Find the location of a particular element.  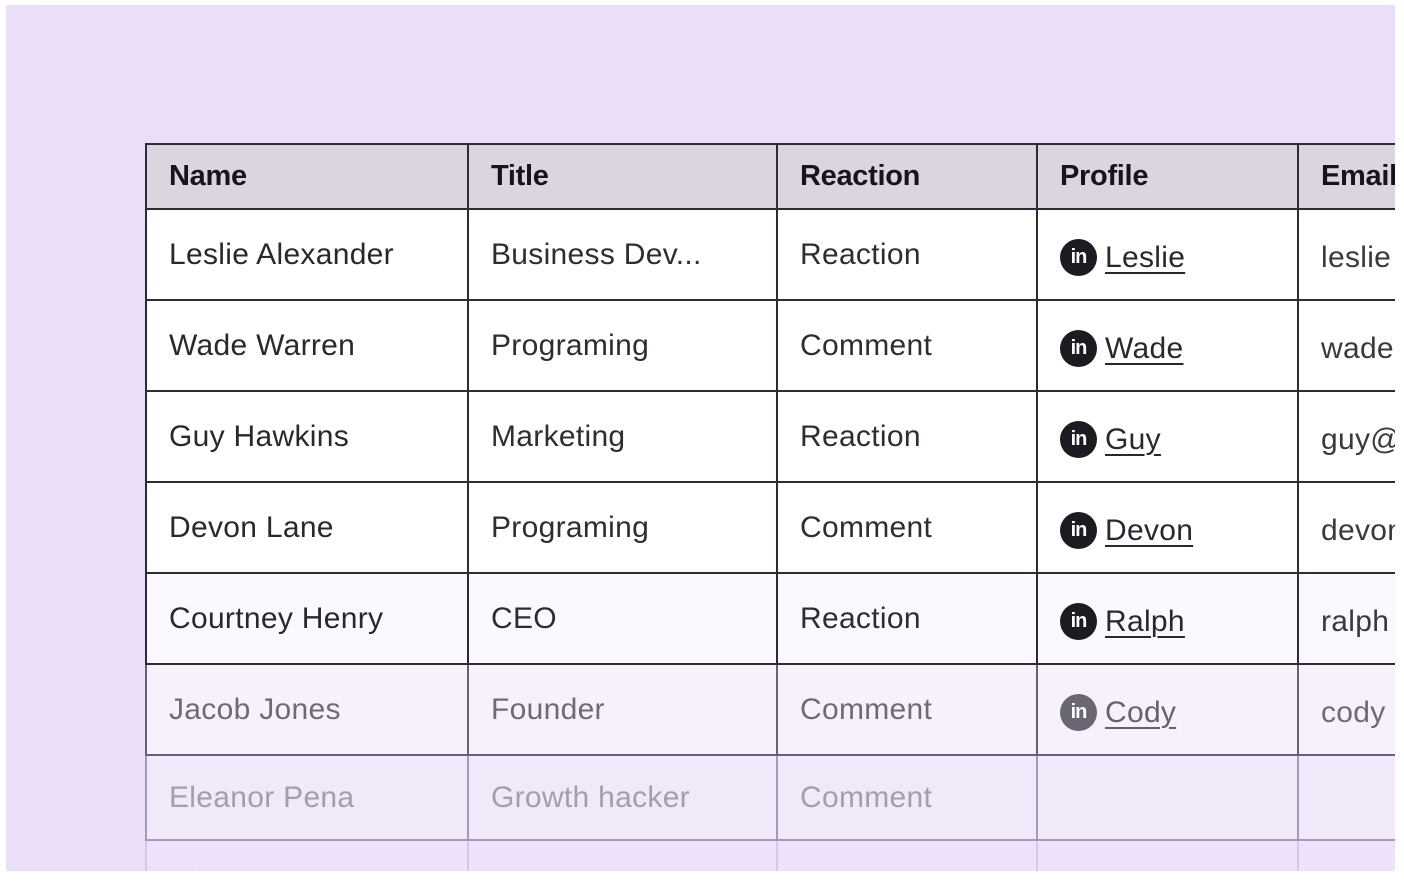

cell-title: CEO is located at coordinates (622, 618).